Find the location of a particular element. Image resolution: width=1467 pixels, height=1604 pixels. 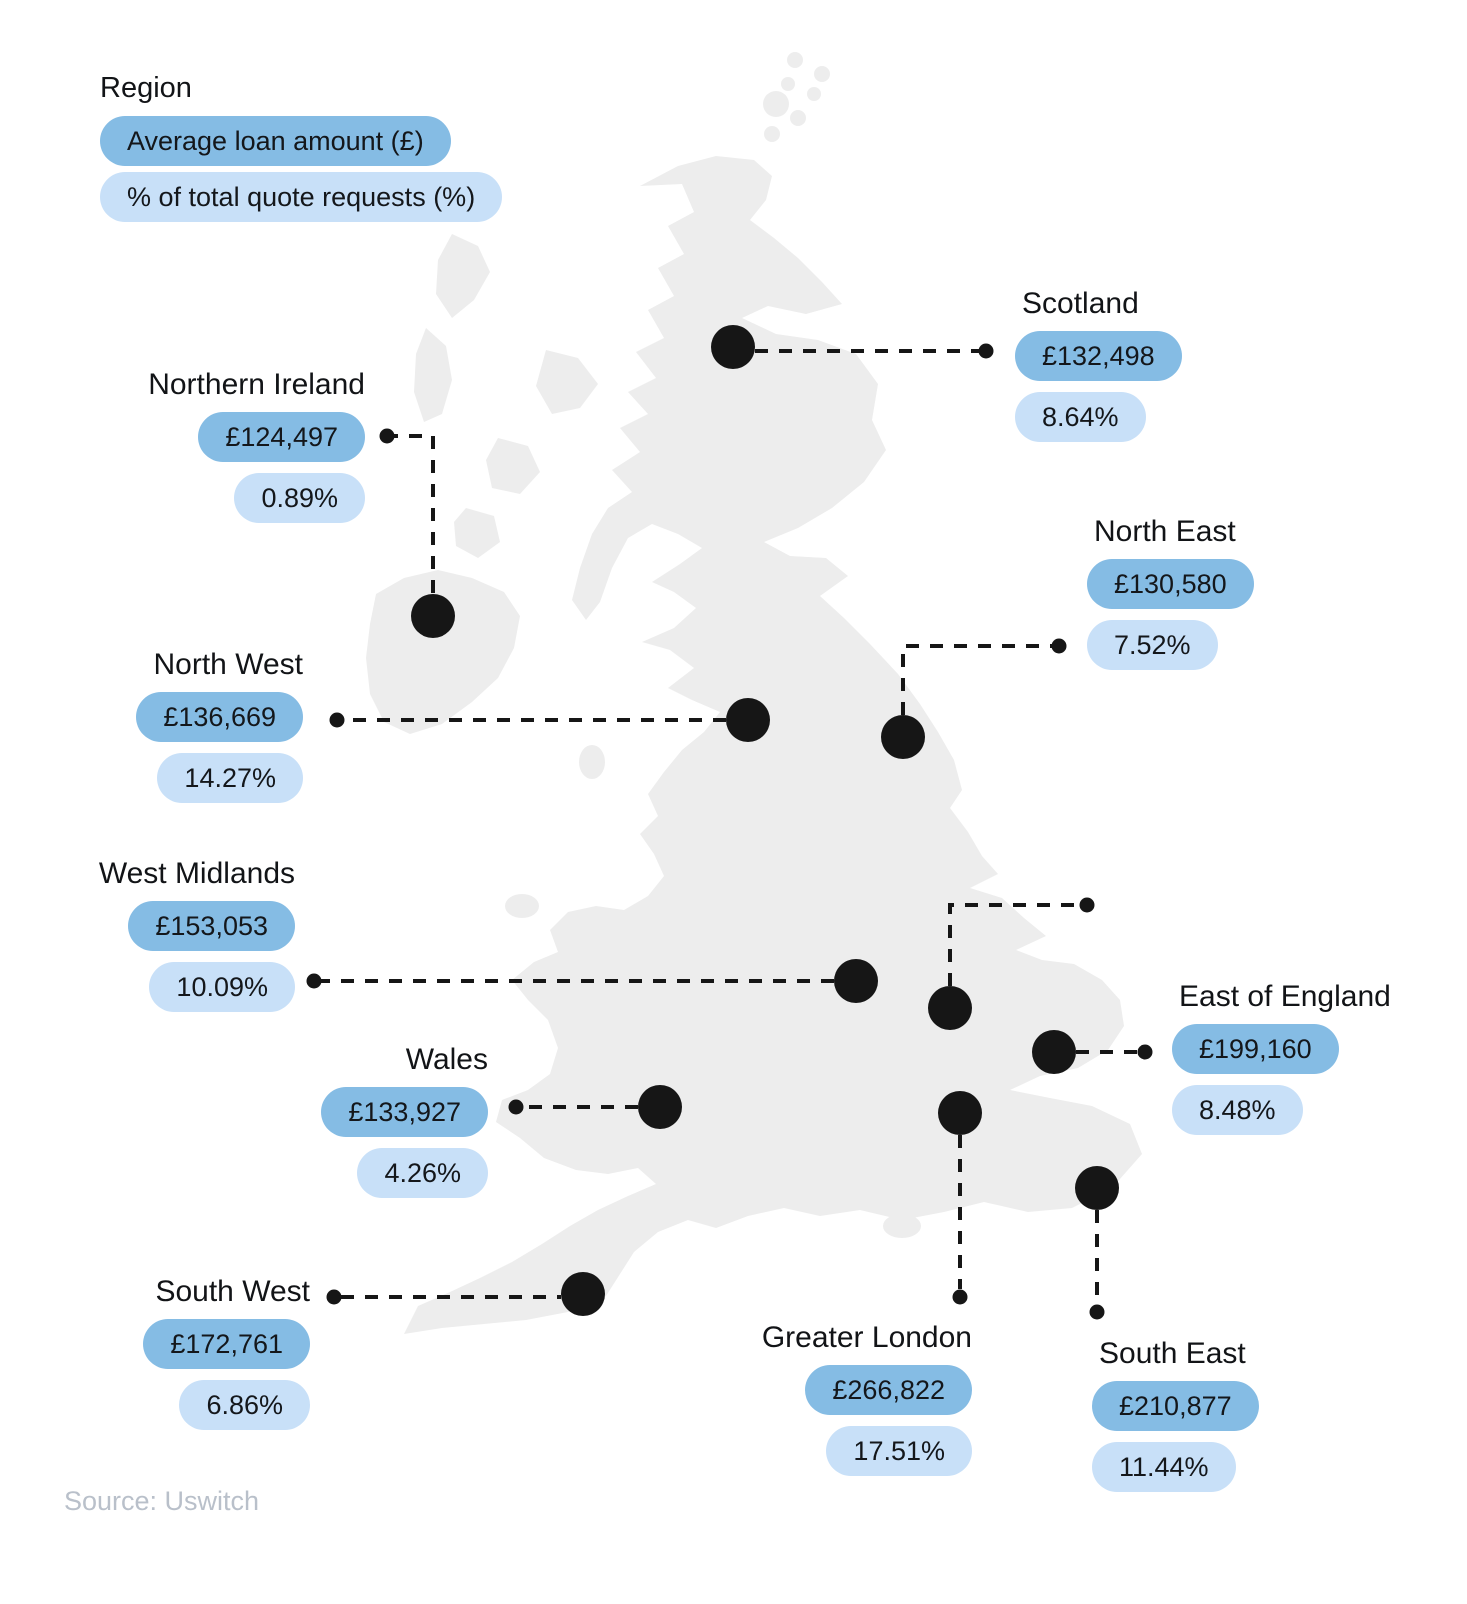

endpoint-scotland is located at coordinates (986, 351).